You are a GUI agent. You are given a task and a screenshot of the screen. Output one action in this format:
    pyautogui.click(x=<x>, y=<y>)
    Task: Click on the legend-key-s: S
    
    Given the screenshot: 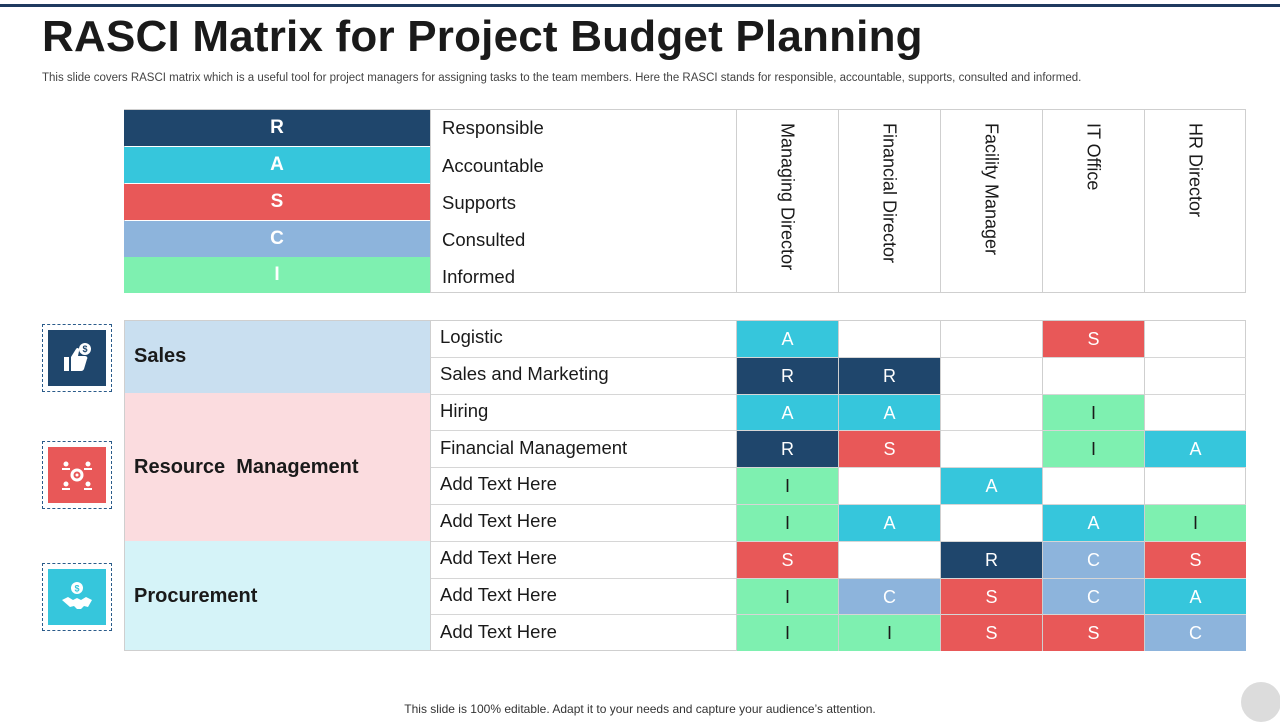 What is the action you would take?
    pyautogui.click(x=277, y=202)
    